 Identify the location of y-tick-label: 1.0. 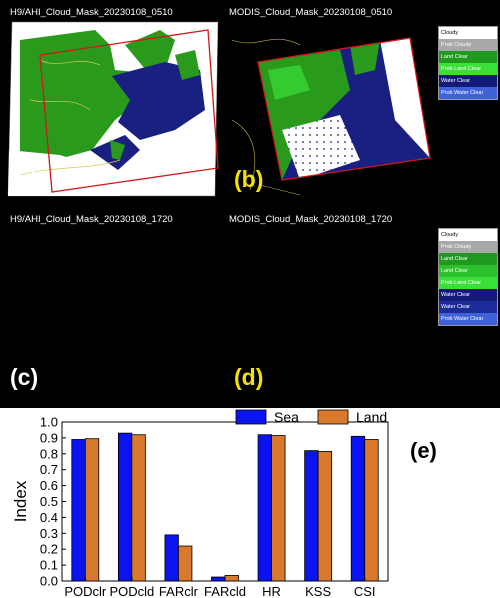
(49, 422).